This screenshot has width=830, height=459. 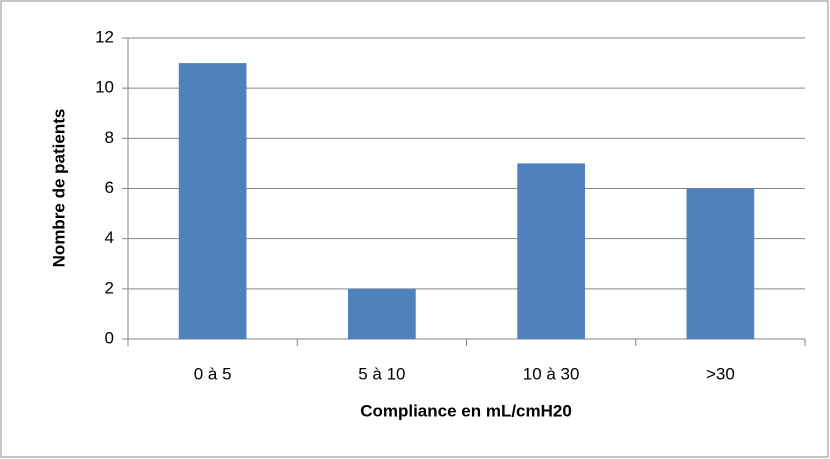 What do you see at coordinates (58, 188) in the screenshot?
I see `y-axis-title: Nombre de patients` at bounding box center [58, 188].